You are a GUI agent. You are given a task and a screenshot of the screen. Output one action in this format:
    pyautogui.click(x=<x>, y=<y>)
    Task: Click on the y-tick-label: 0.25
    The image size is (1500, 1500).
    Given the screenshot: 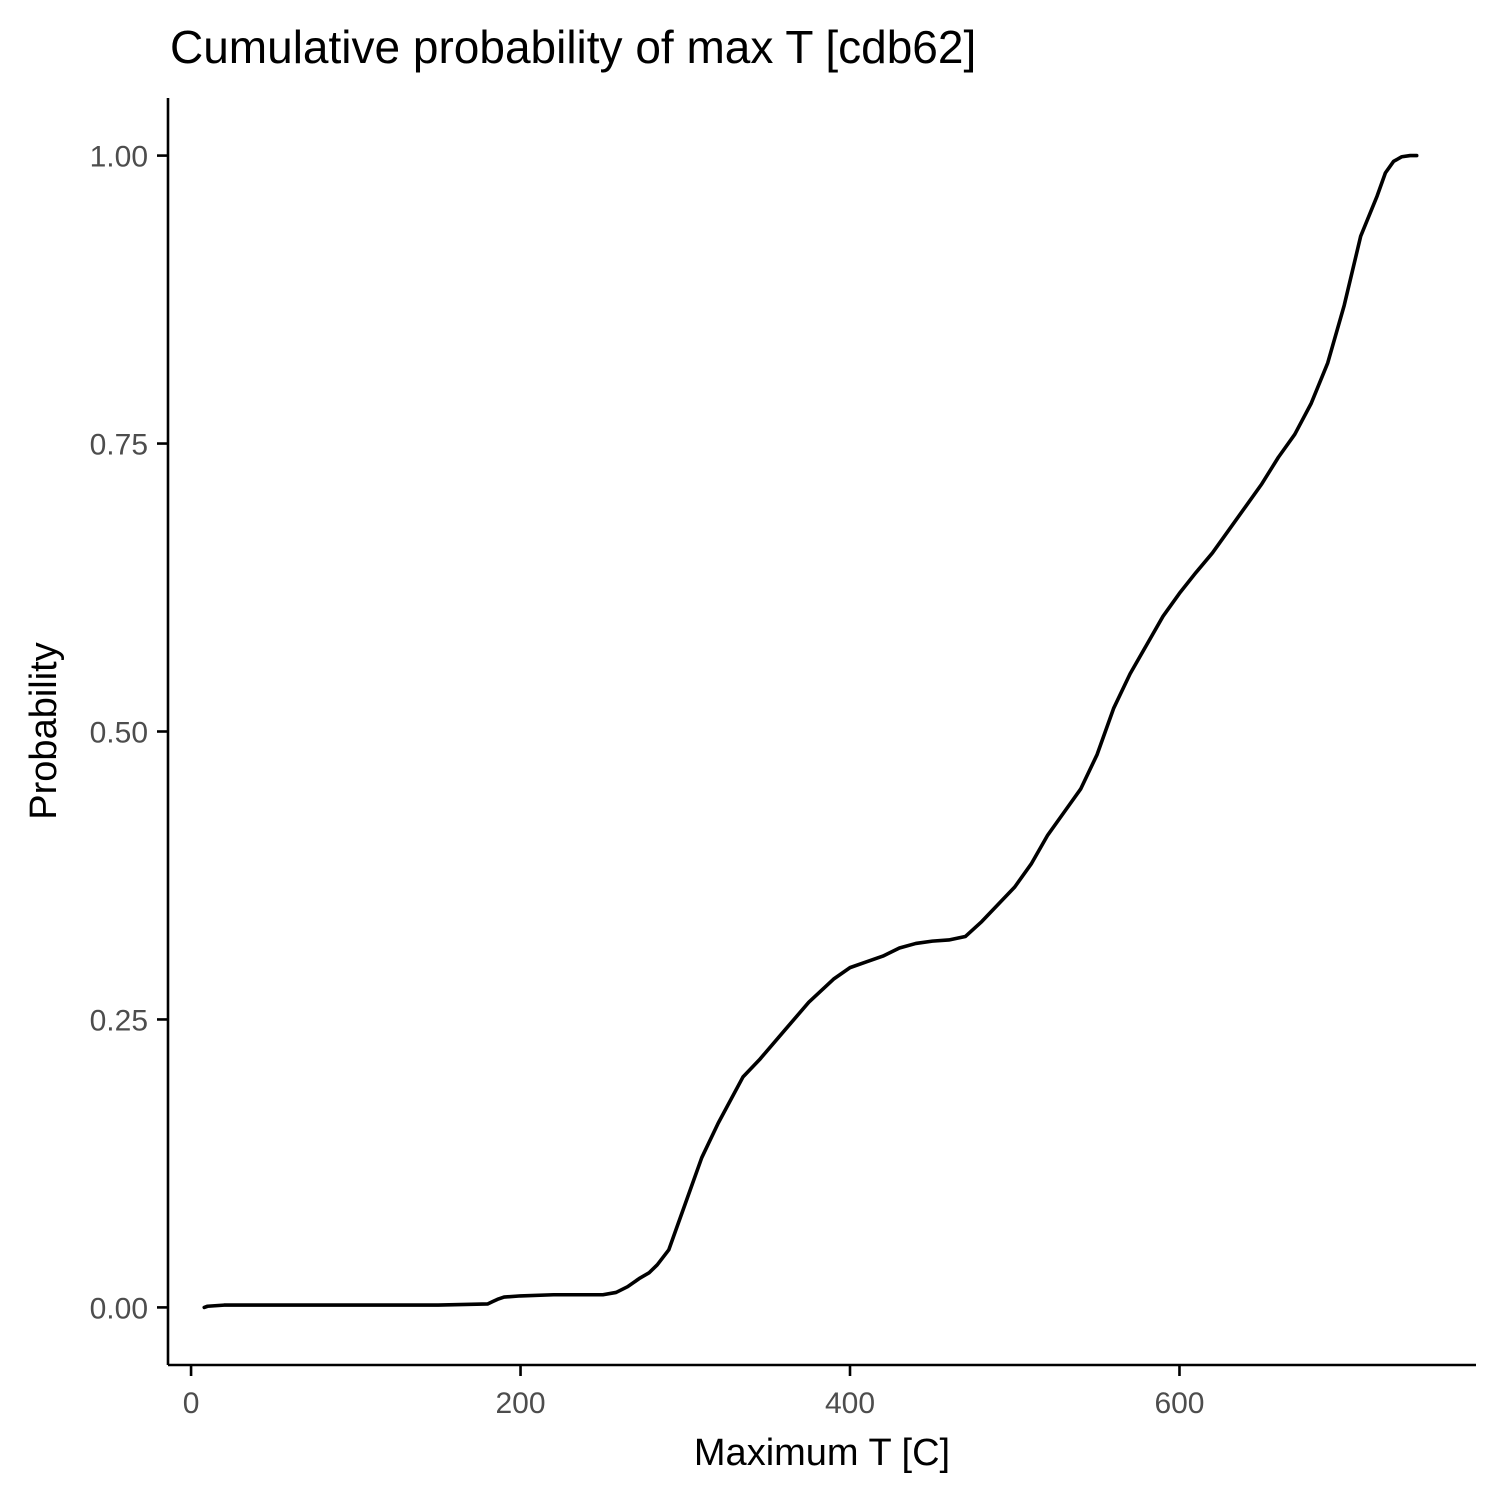 What is the action you would take?
    pyautogui.click(x=119, y=1020)
    